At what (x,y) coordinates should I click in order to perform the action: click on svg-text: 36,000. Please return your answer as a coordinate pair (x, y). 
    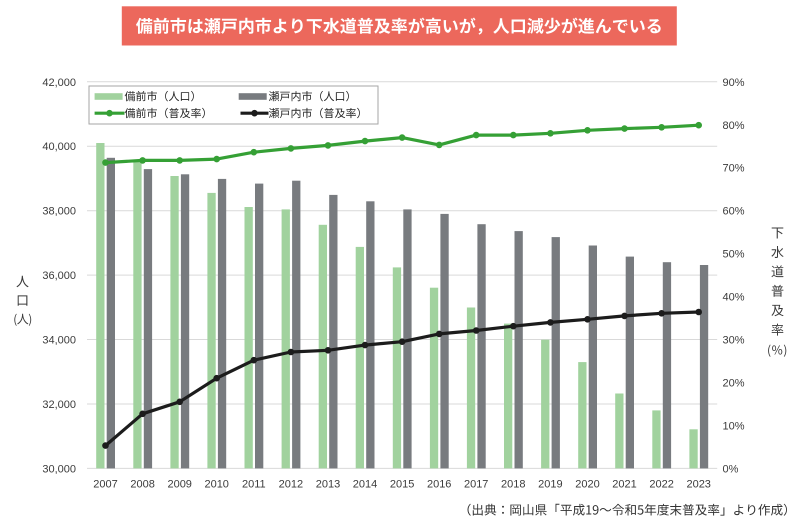
    Looking at the image, I should click on (59, 276).